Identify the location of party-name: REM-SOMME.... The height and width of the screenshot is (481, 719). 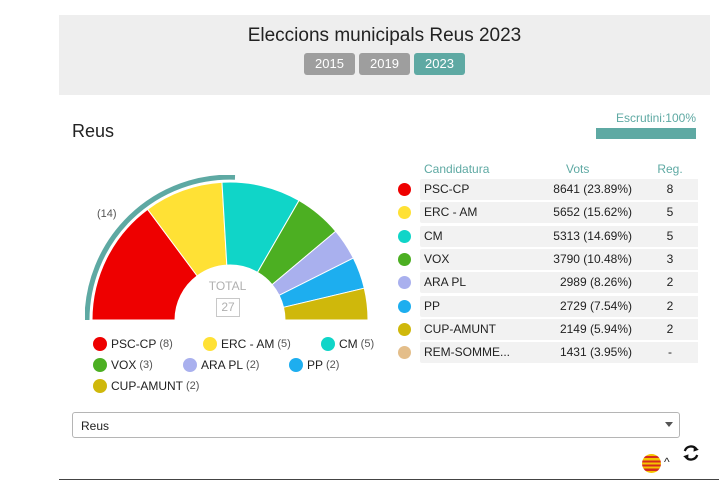
(471, 353).